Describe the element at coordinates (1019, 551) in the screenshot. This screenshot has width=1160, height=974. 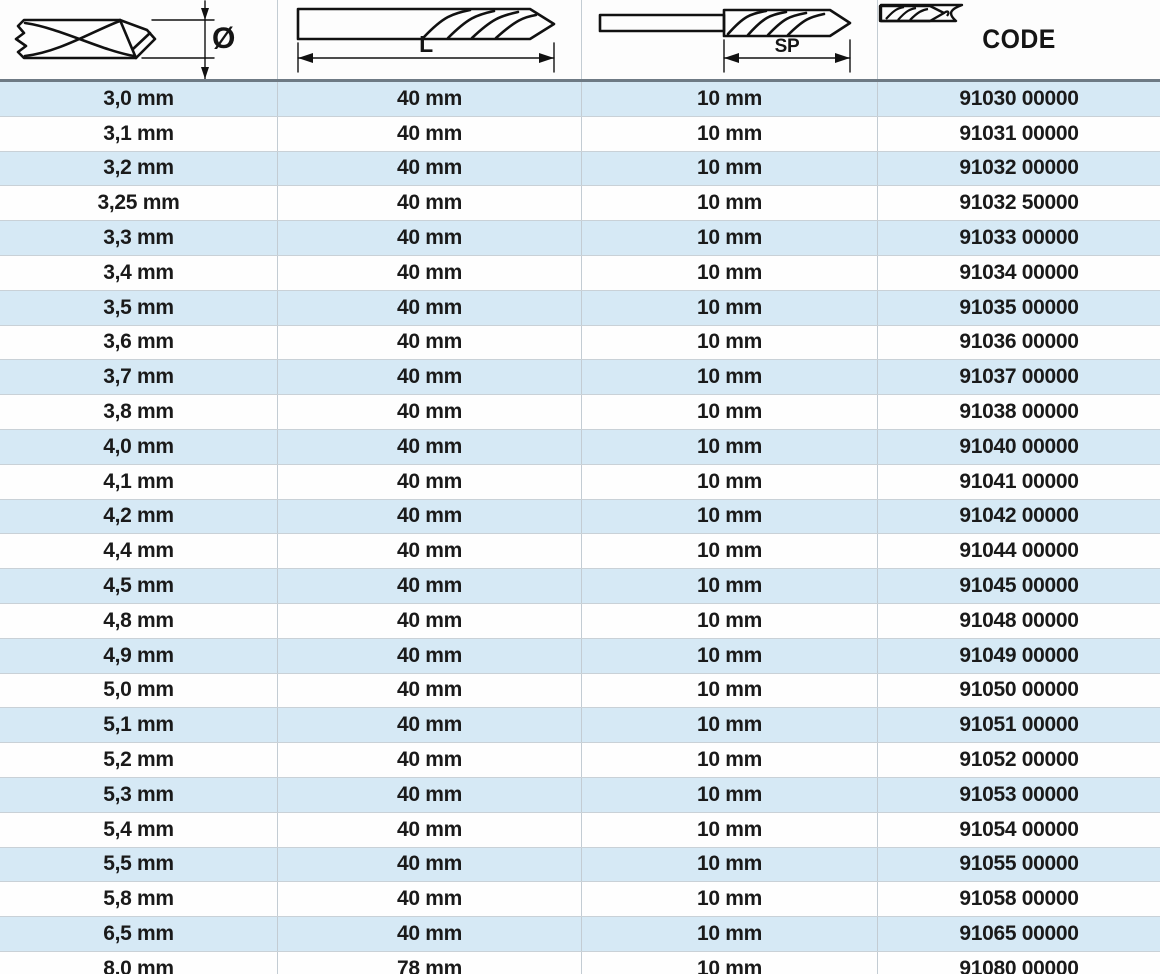
I see `code-cell: 91044 00000` at that location.